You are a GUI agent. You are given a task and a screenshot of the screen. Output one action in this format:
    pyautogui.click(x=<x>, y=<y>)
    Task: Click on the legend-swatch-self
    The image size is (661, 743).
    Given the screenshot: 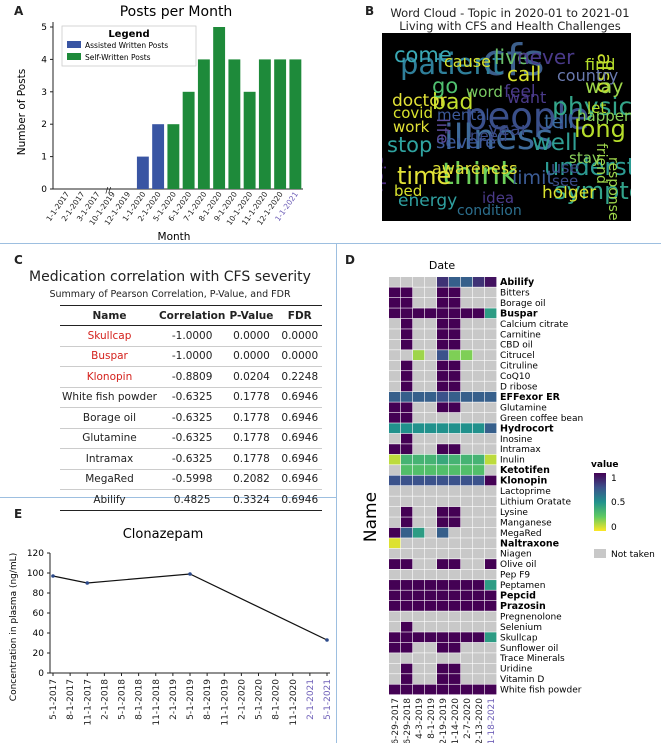 What is the action you would take?
    pyautogui.click(x=74, y=56)
    